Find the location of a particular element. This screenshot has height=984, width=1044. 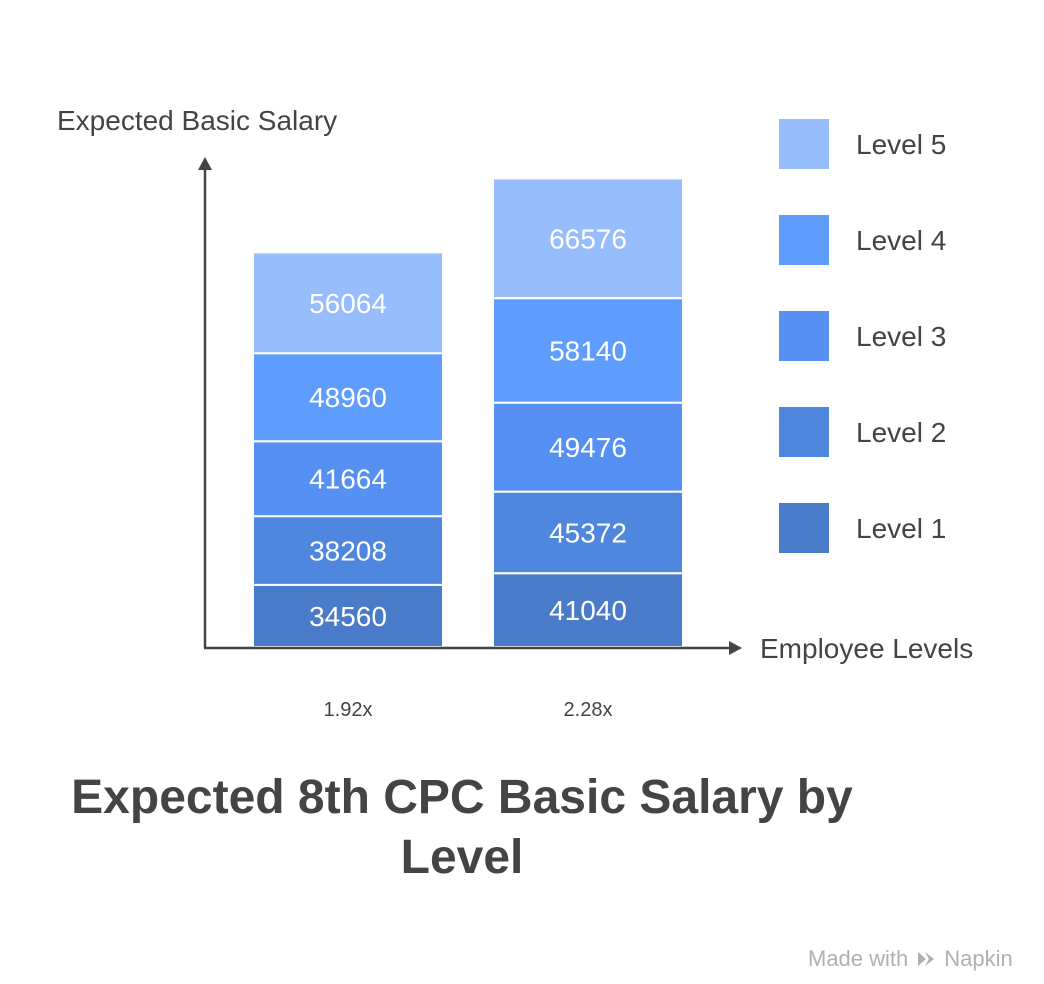

bar-value-label: 41040 is located at coordinates (588, 610).